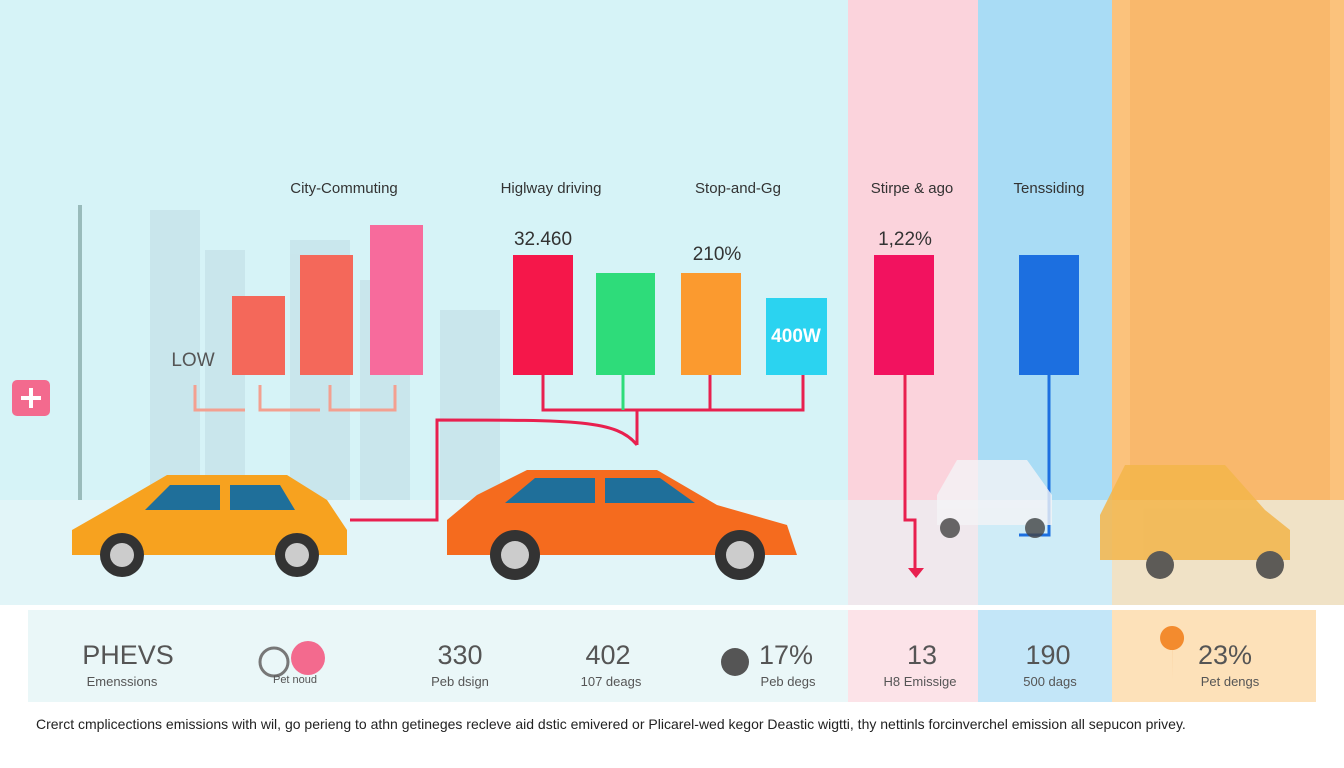 Image resolution: width=1344 pixels, height=768 pixels. What do you see at coordinates (788, 681) in the screenshot?
I see `stat-caption: Peb degs` at bounding box center [788, 681].